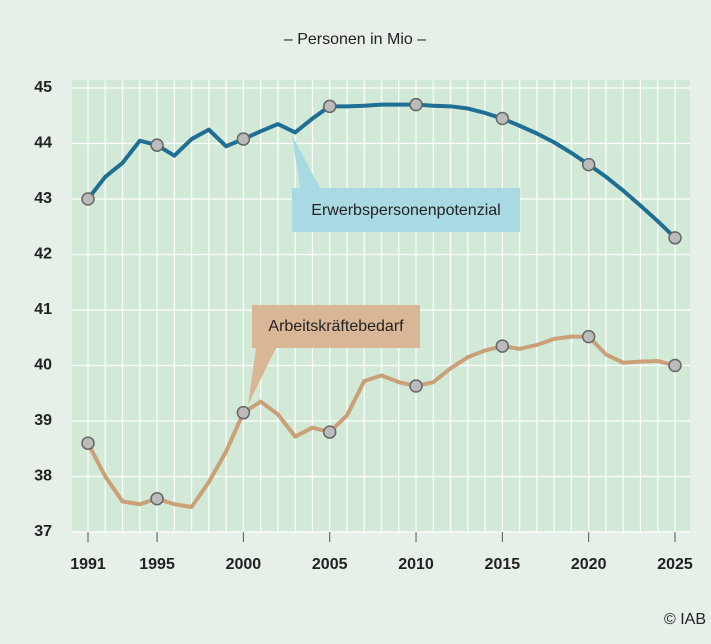  Describe the element at coordinates (416, 564) in the screenshot. I see `x-tick-label: 2010` at that location.